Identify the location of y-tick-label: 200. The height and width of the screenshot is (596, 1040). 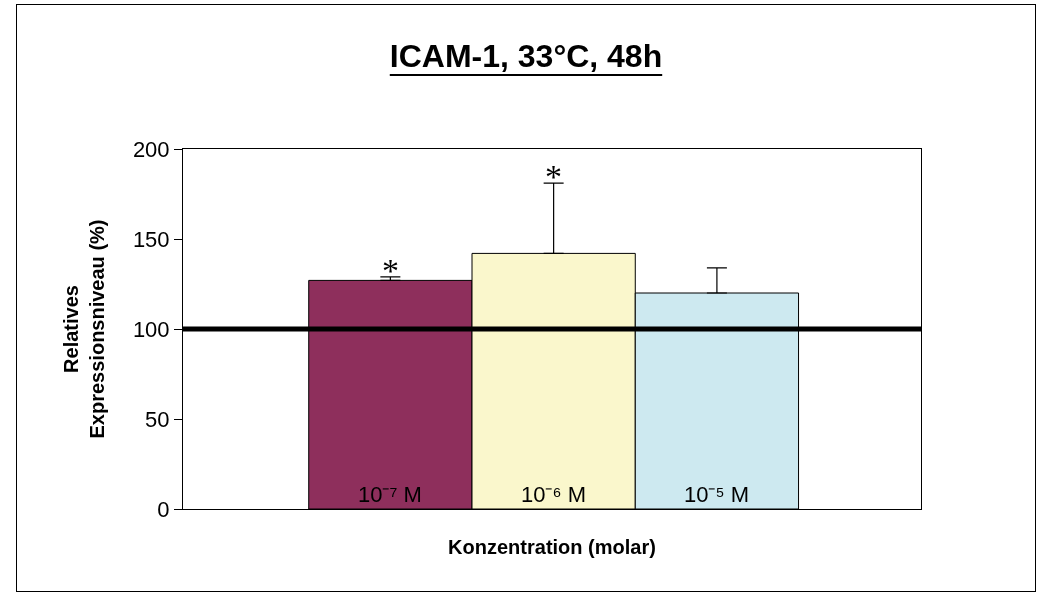
(151, 149).